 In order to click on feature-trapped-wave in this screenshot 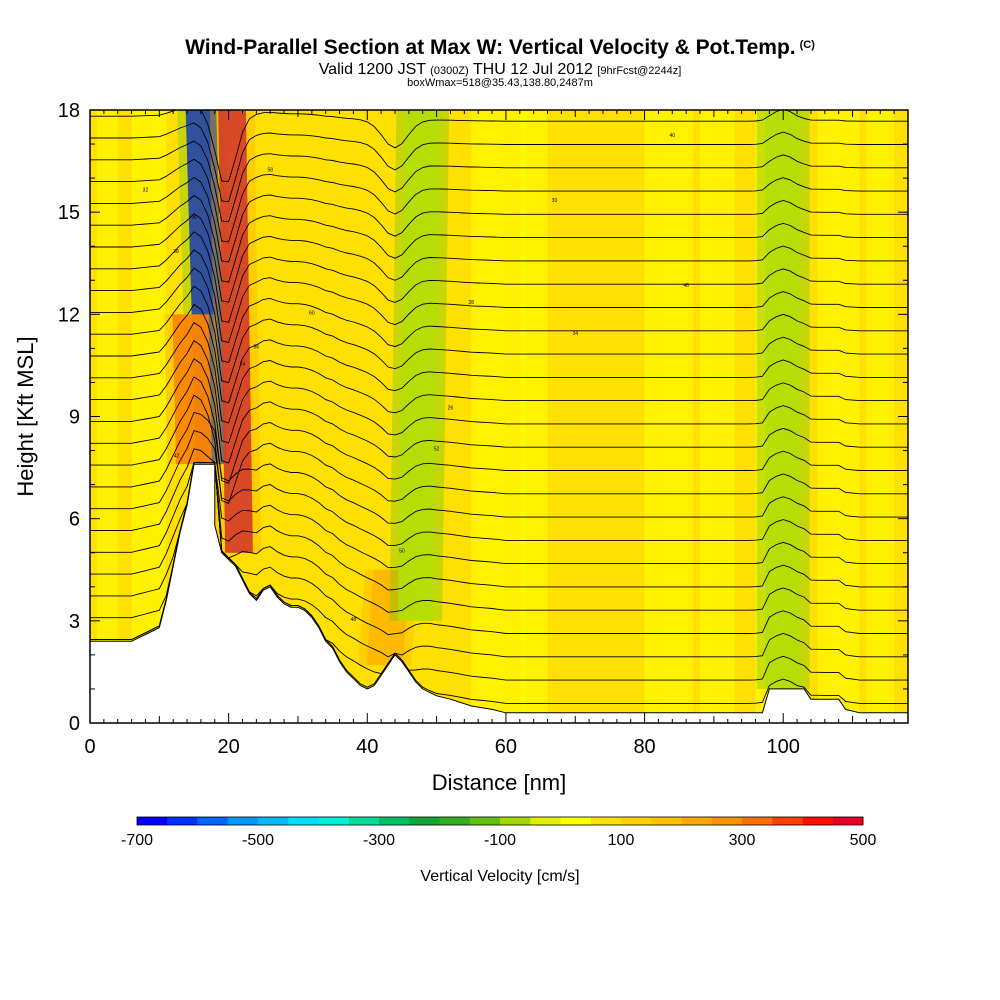, I will do `click(783, 399)`.